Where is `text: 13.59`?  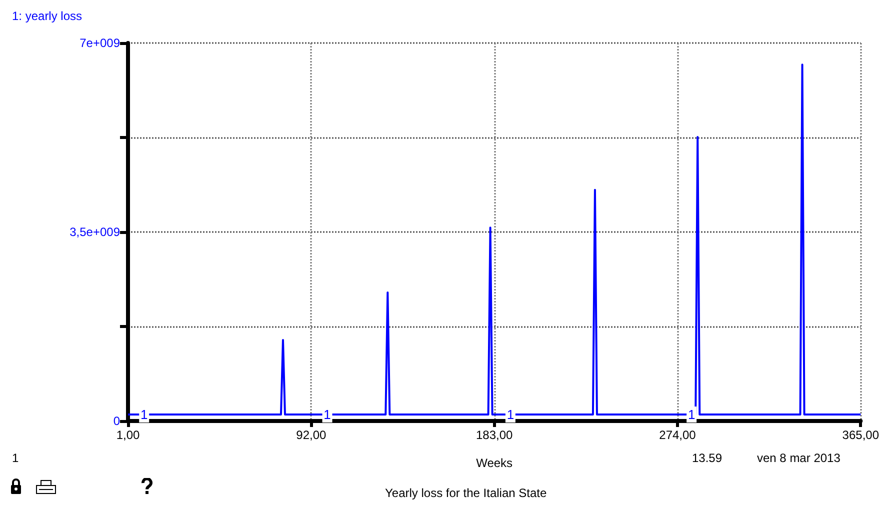 text: 13.59 is located at coordinates (707, 458).